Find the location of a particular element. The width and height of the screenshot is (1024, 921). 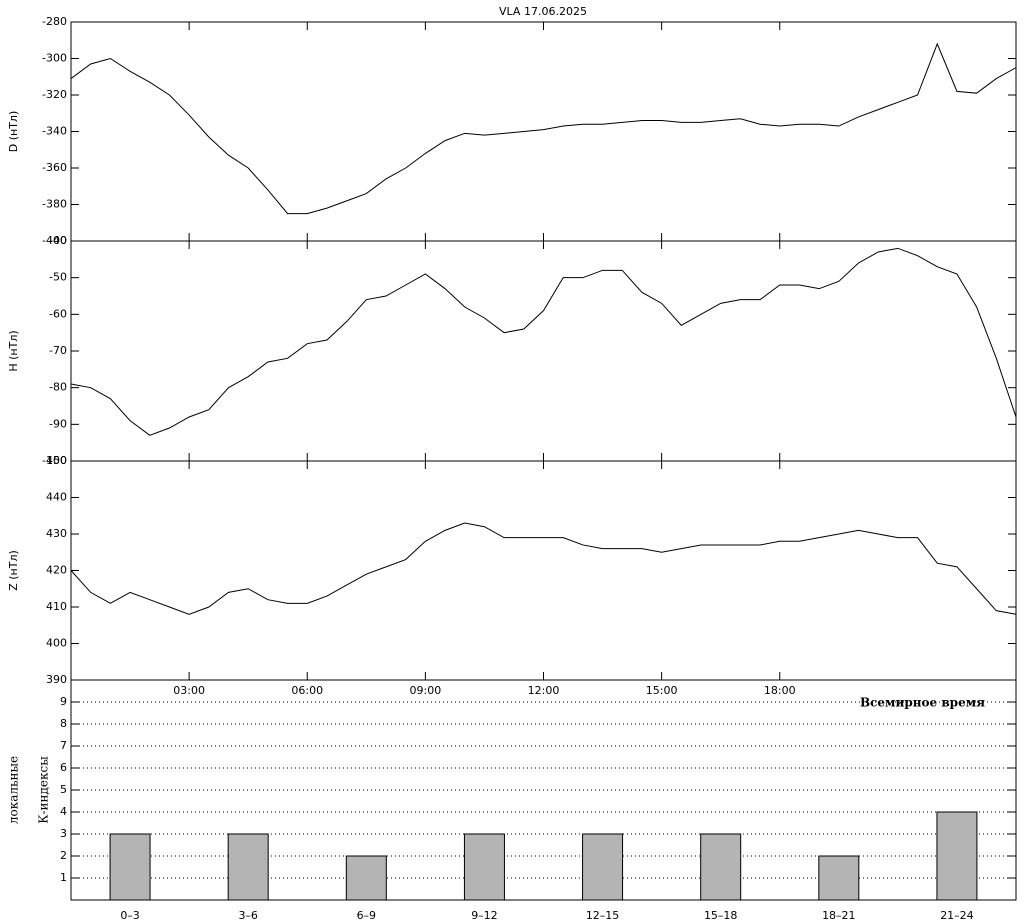

y-tick-label: 400 is located at coordinates (56, 643).